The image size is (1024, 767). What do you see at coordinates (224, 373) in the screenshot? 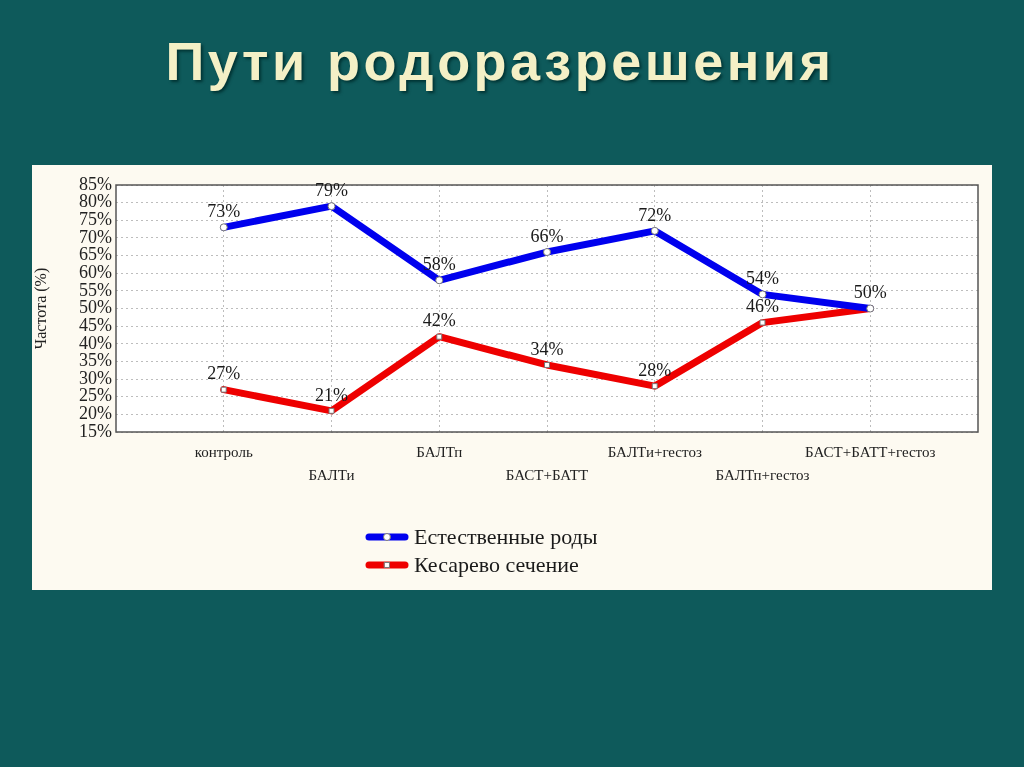
I see `data-label: 27%` at bounding box center [224, 373].